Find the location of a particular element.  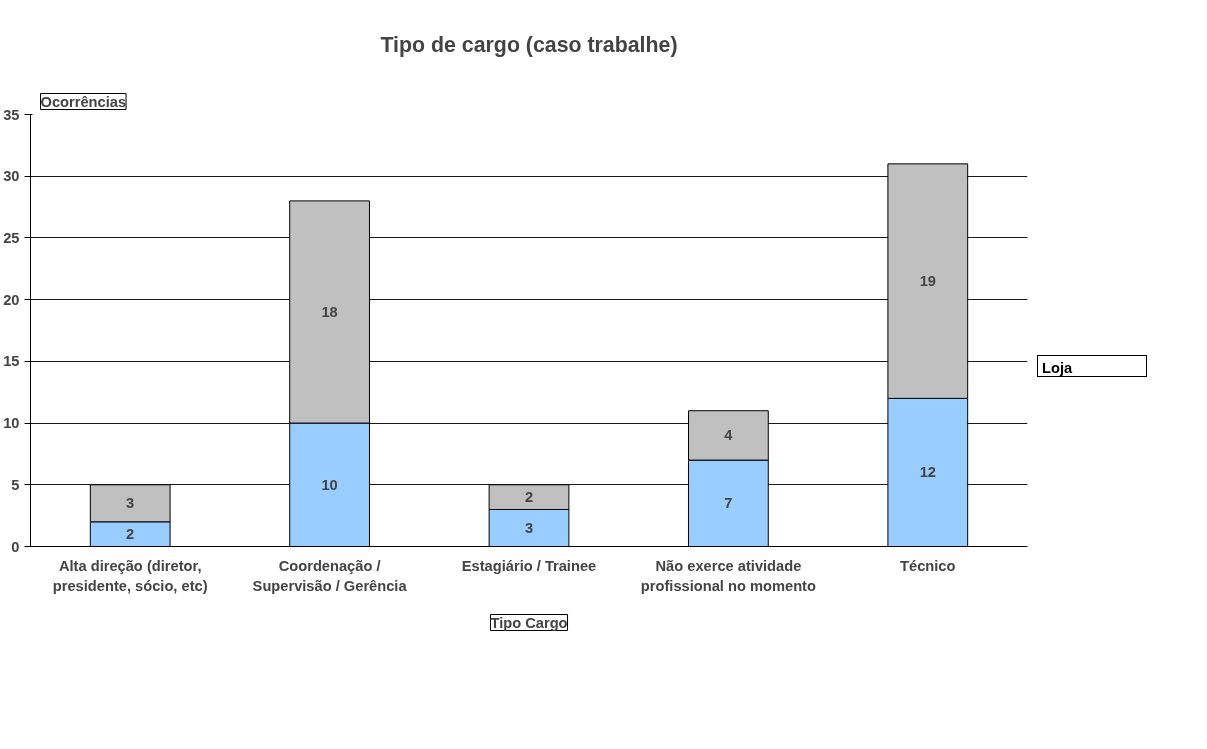

x-tick-label: Estagiário / Trainee is located at coordinates (529, 565).